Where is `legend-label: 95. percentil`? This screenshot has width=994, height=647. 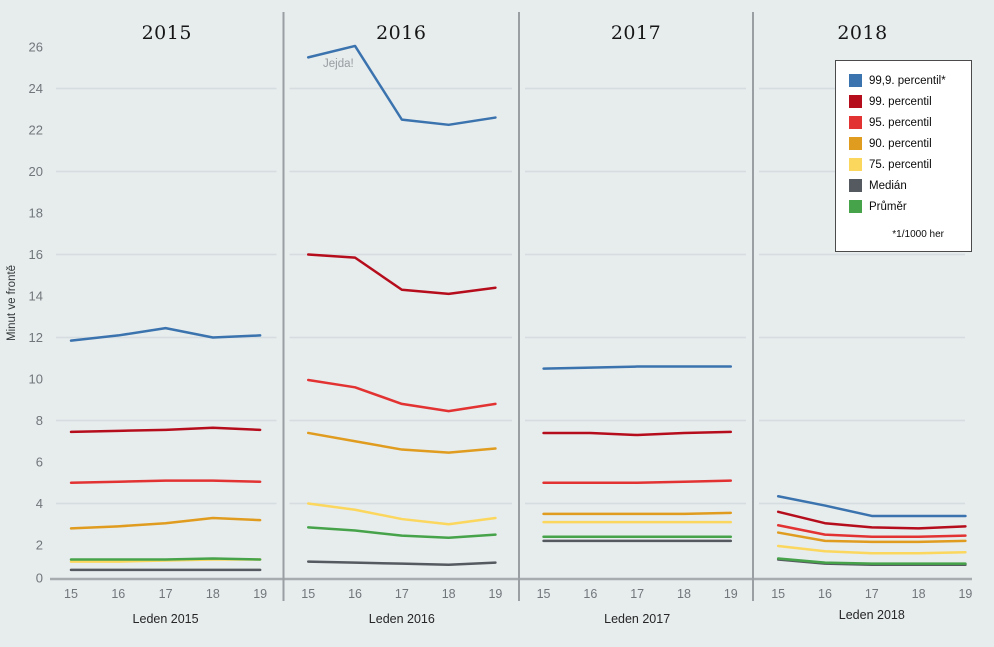 legend-label: 95. percentil is located at coordinates (900, 122).